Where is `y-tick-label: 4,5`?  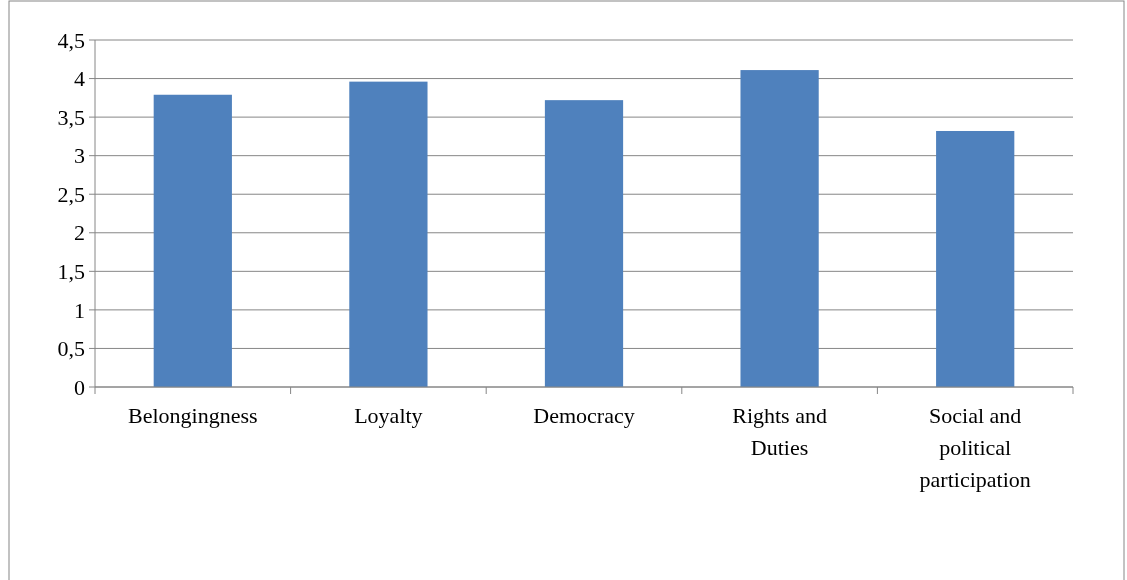
y-tick-label: 4,5 is located at coordinates (71, 40).